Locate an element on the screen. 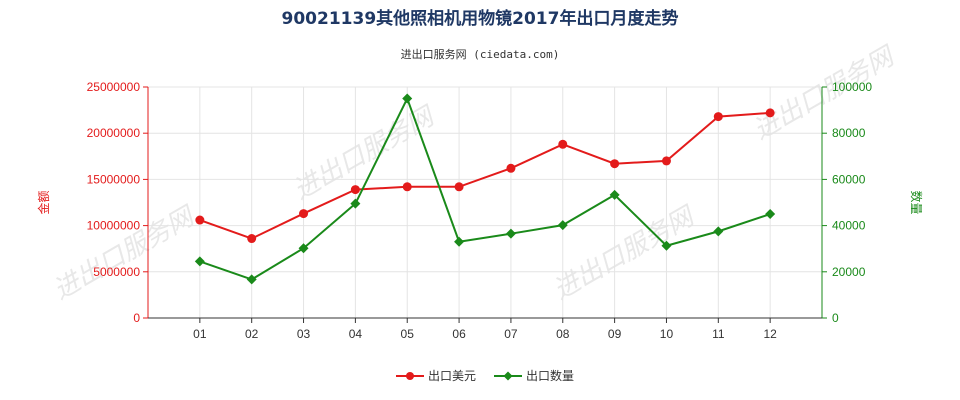 The width and height of the screenshot is (960, 400). legend-item-2: 出口数量 is located at coordinates (534, 375).